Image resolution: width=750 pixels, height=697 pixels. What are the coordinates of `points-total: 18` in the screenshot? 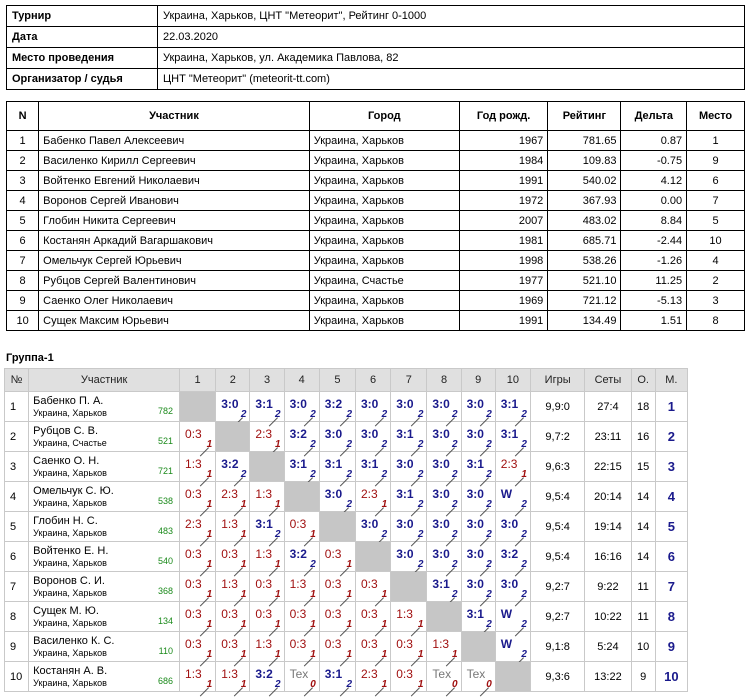 It's located at (643, 406).